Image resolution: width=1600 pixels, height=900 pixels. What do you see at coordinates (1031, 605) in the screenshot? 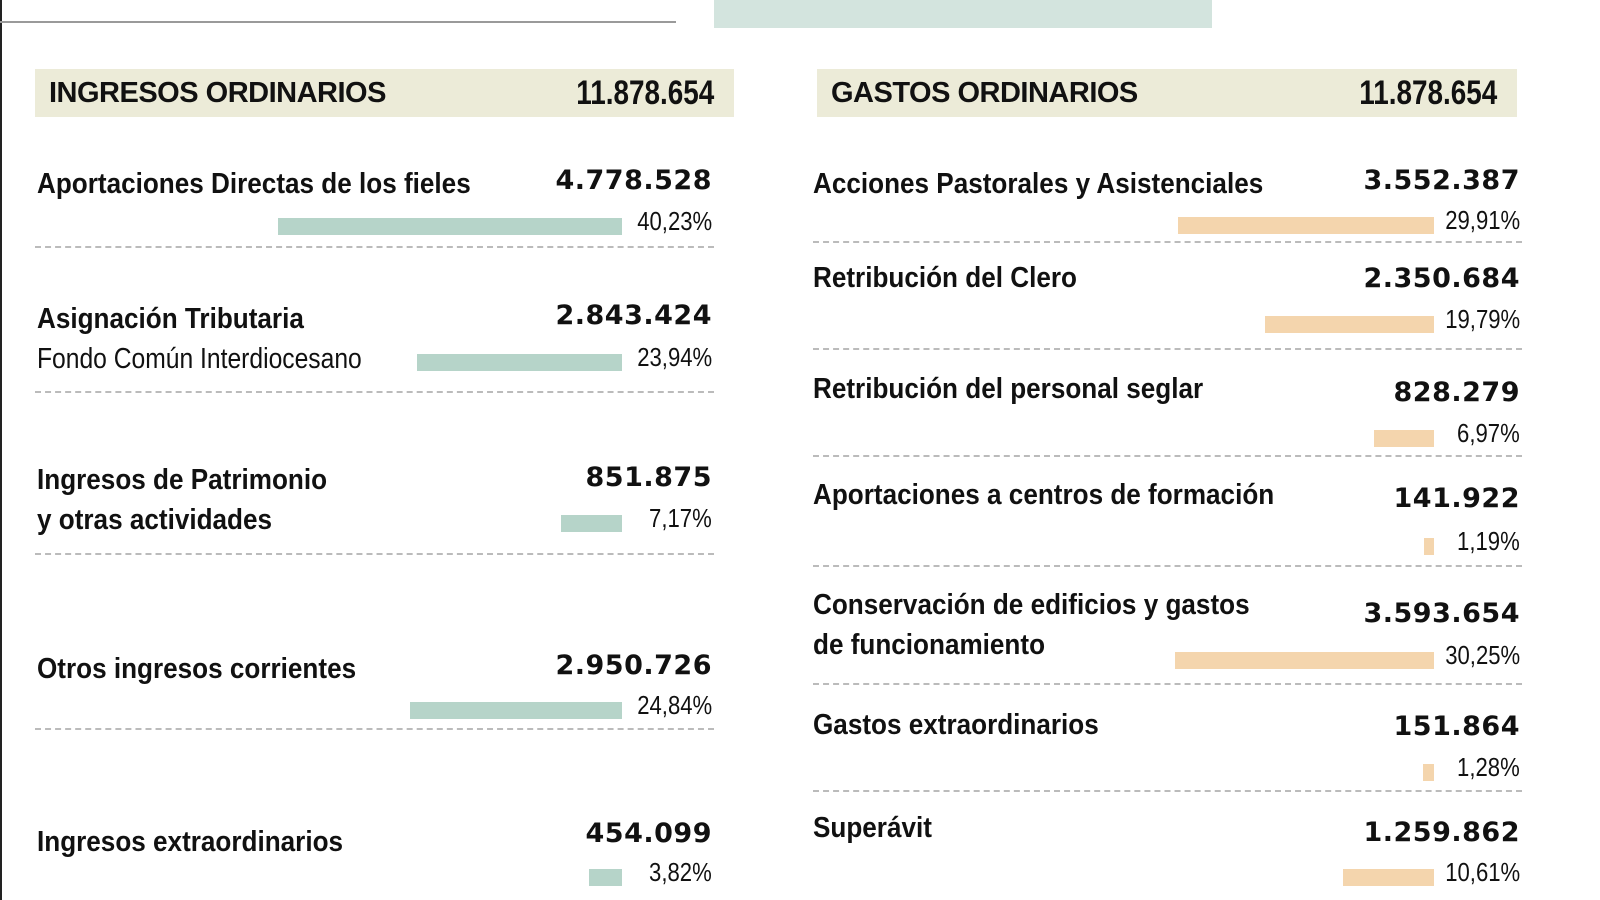
I see `expense-item-label: Conservación de edificios y gastos` at bounding box center [1031, 605].